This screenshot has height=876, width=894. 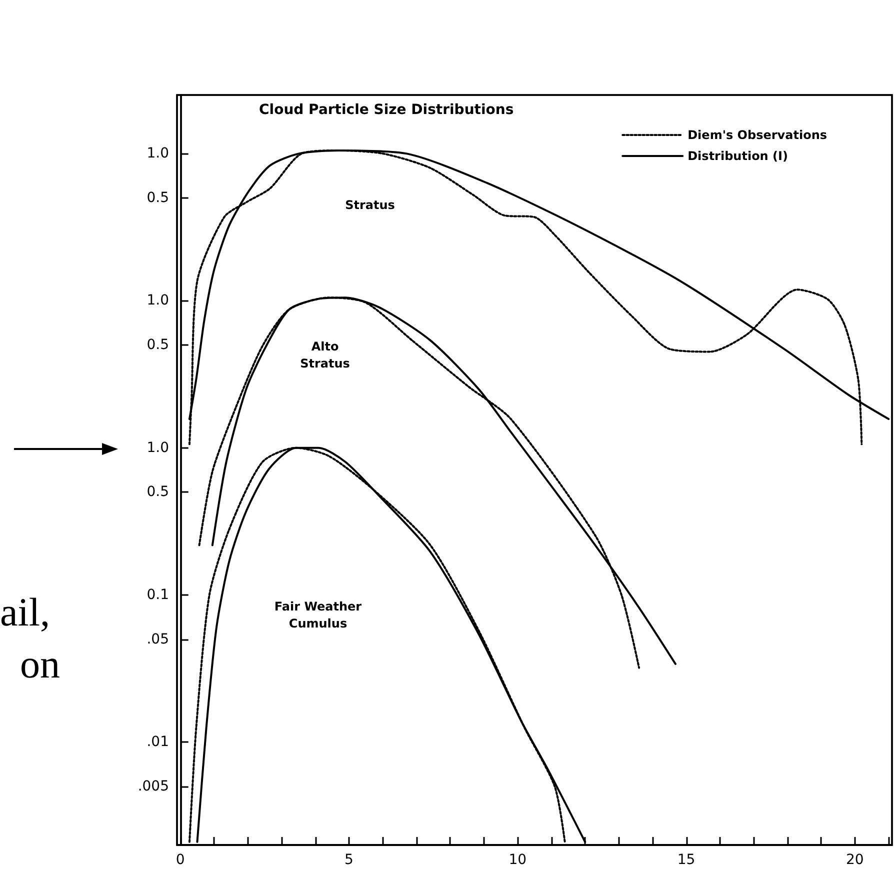 I want to click on x-tick-label: 5, so click(x=349, y=860).